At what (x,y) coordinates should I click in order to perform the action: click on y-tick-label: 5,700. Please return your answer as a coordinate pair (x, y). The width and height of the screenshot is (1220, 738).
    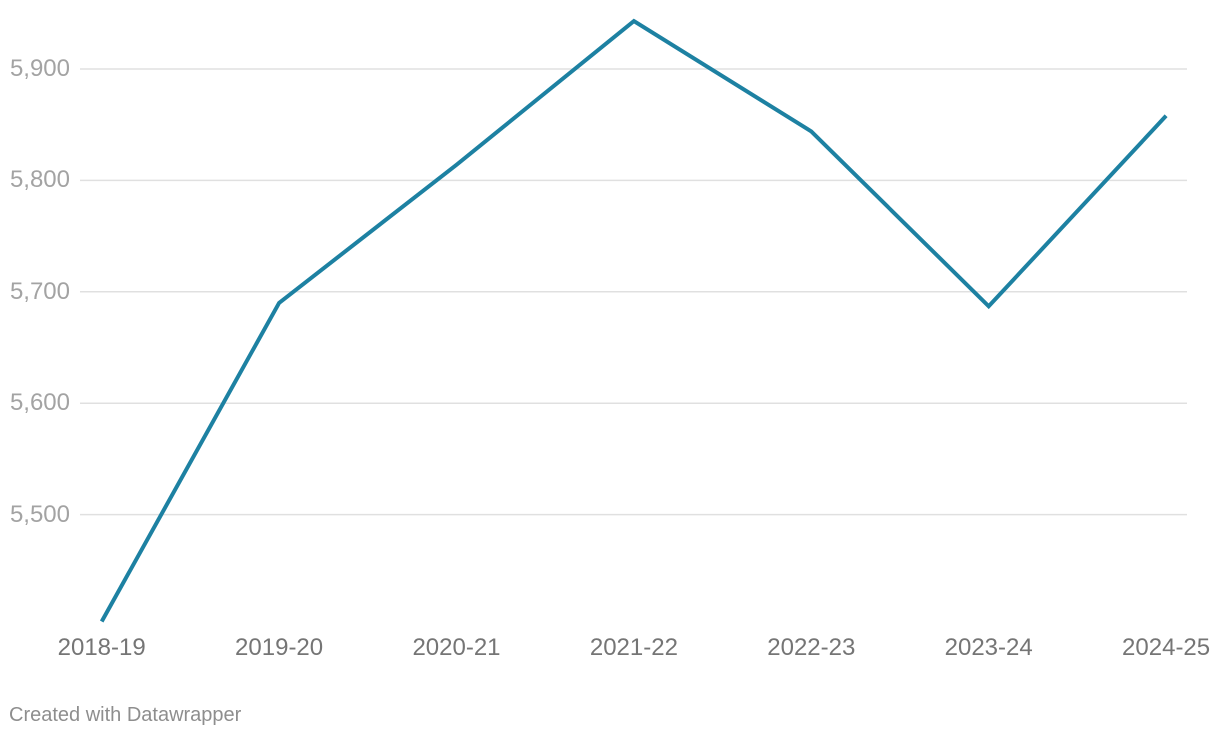
    Looking at the image, I should click on (39, 291).